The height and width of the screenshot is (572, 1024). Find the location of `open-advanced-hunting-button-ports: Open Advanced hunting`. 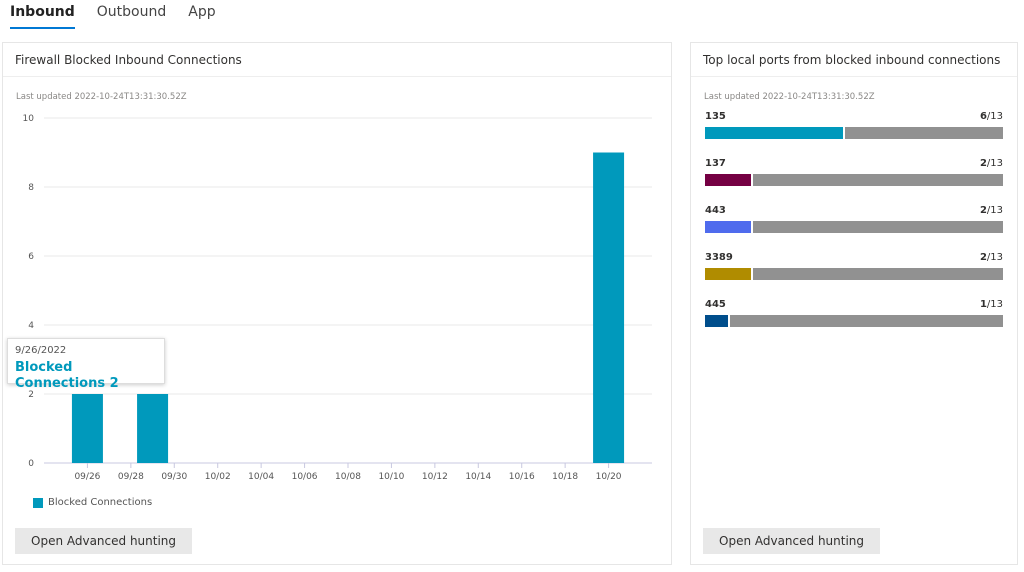

open-advanced-hunting-button-ports: Open Advanced hunting is located at coordinates (792, 541).